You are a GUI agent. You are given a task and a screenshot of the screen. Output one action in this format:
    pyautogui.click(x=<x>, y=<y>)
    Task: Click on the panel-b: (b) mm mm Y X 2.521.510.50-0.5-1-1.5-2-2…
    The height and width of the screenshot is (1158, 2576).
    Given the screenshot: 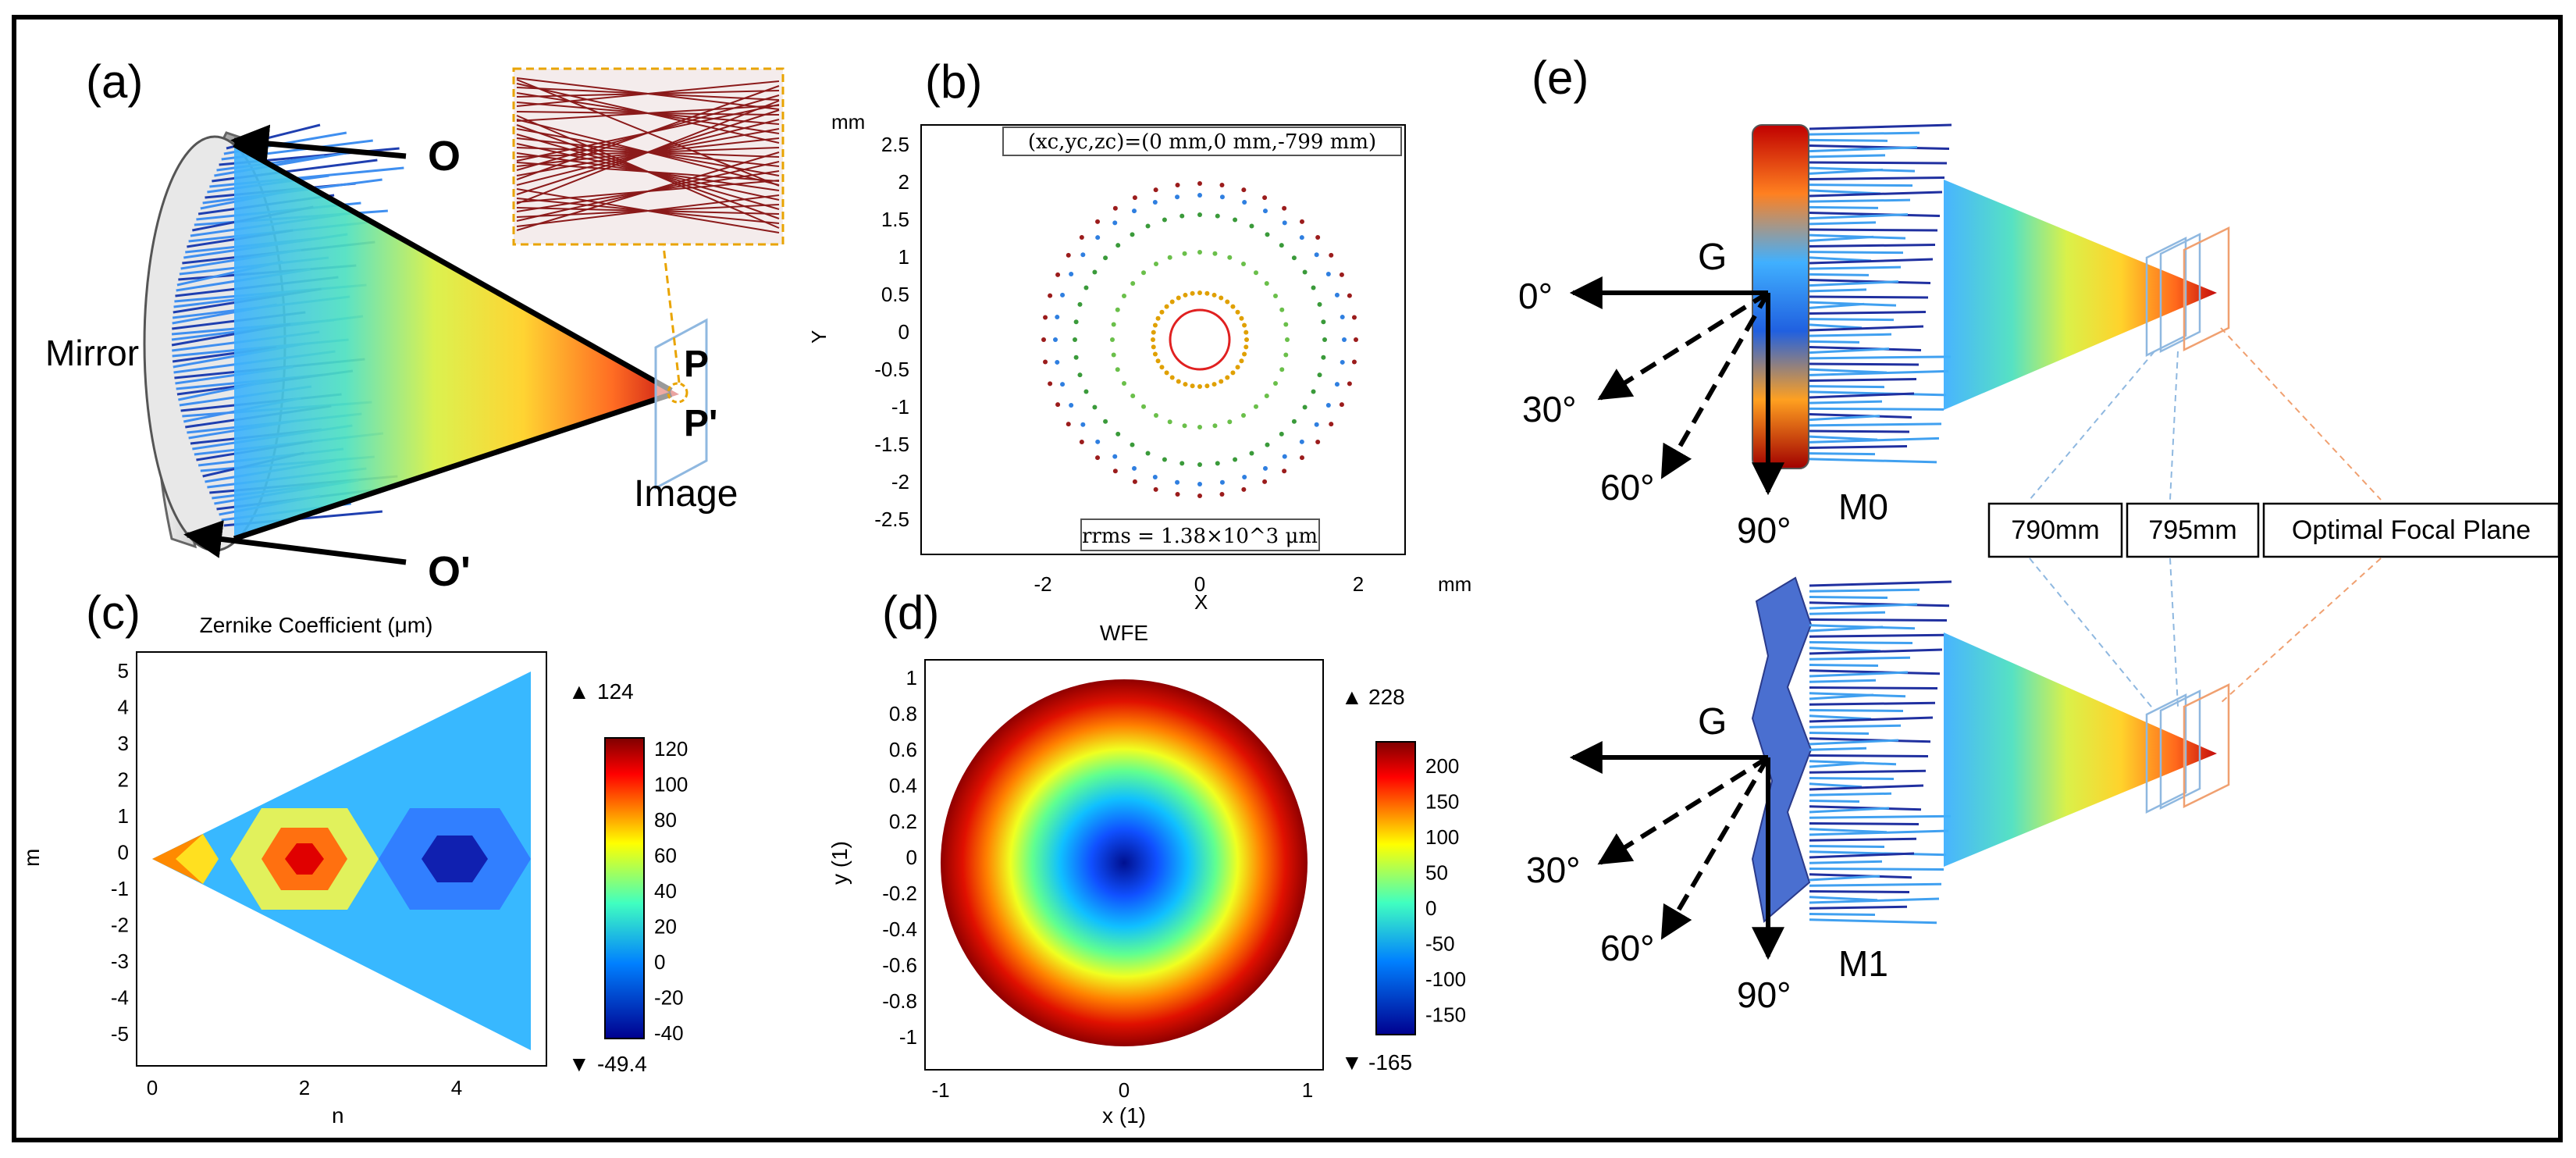 What is the action you would take?
    pyautogui.click(x=1139, y=334)
    